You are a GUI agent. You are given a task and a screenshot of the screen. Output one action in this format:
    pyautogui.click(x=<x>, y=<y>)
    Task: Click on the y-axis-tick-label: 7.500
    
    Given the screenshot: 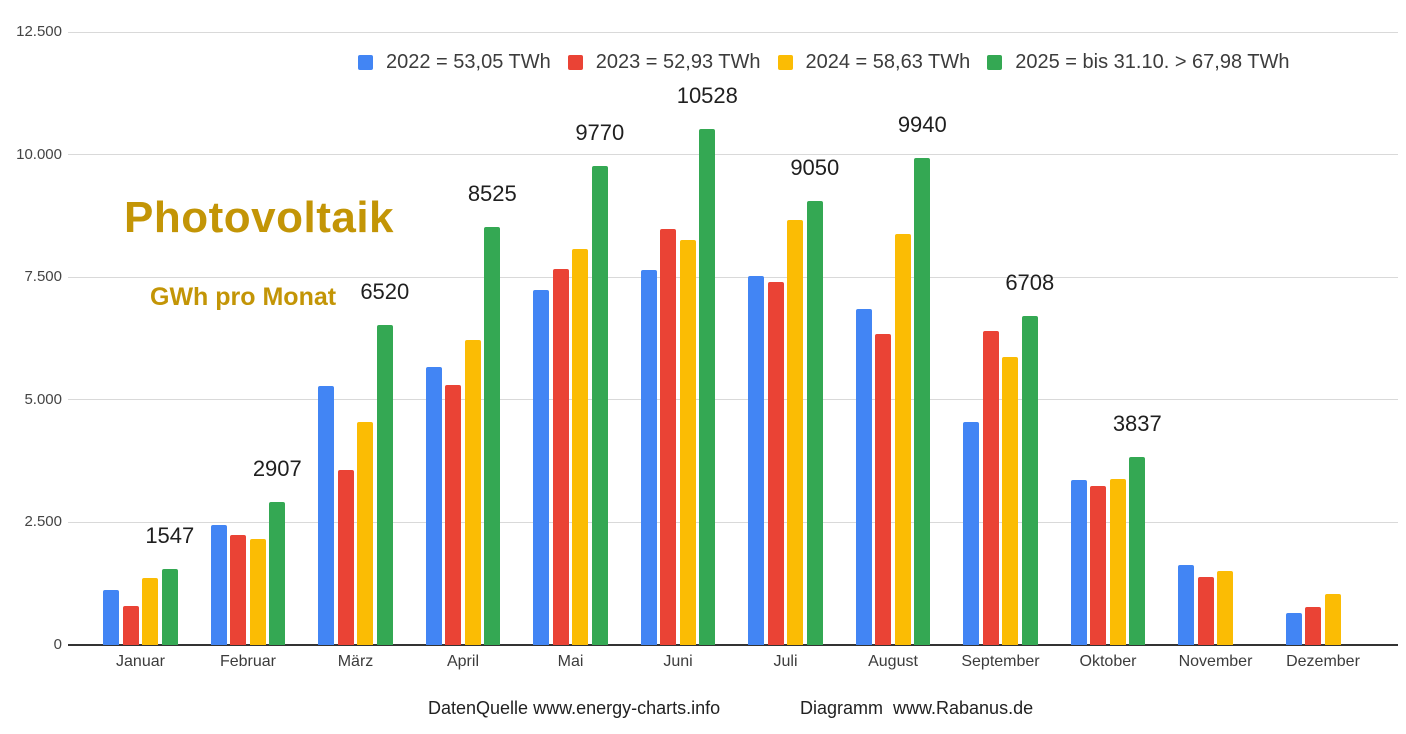 What is the action you would take?
    pyautogui.click(x=43, y=277)
    